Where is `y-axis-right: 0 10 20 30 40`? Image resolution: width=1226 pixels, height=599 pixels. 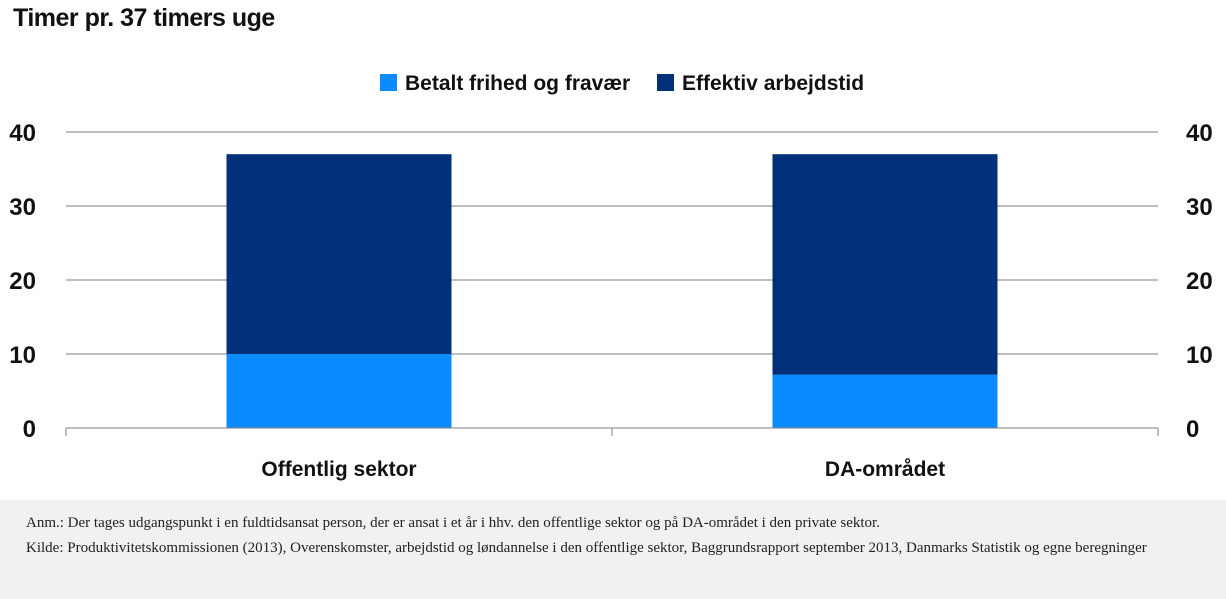
y-axis-right: 0 10 20 30 40 is located at coordinates (1199, 281).